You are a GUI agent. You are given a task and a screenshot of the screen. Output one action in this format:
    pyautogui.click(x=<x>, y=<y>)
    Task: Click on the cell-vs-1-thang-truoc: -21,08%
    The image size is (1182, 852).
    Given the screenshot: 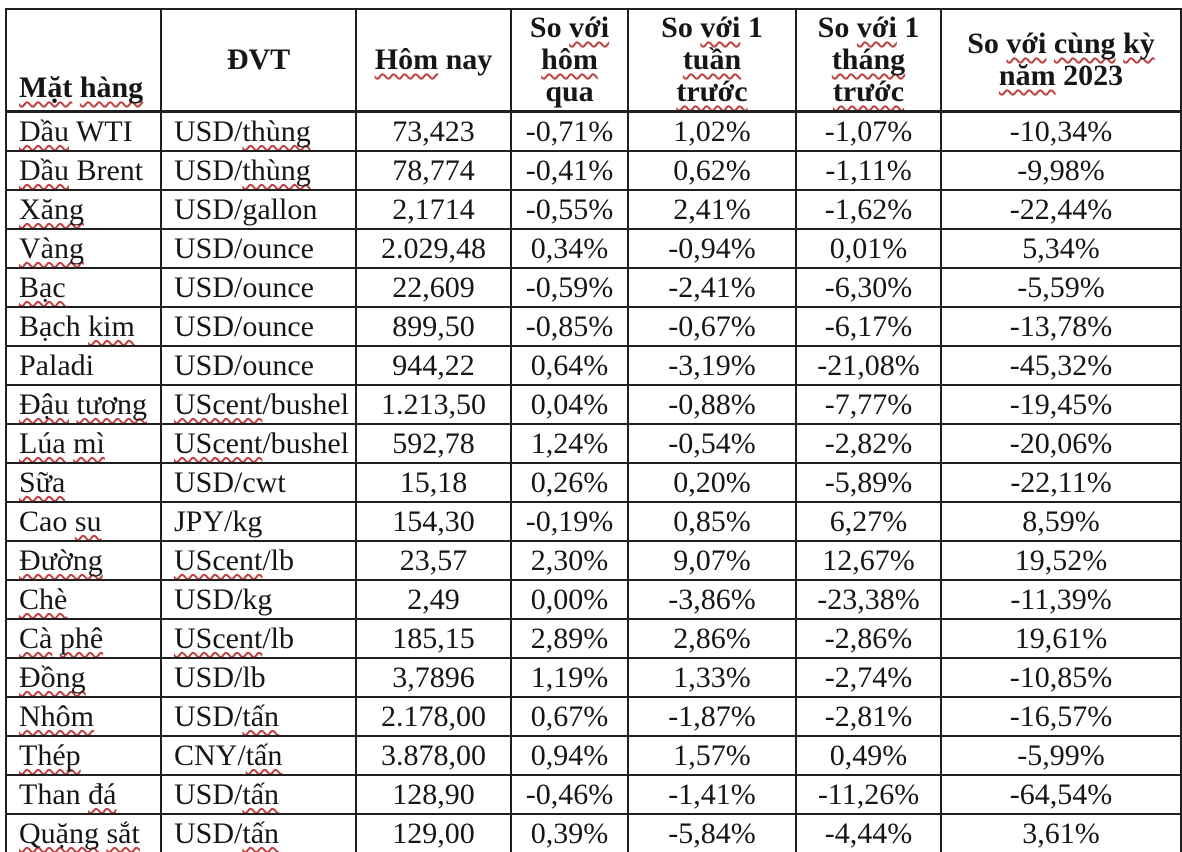 What is the action you would take?
    pyautogui.click(x=868, y=365)
    